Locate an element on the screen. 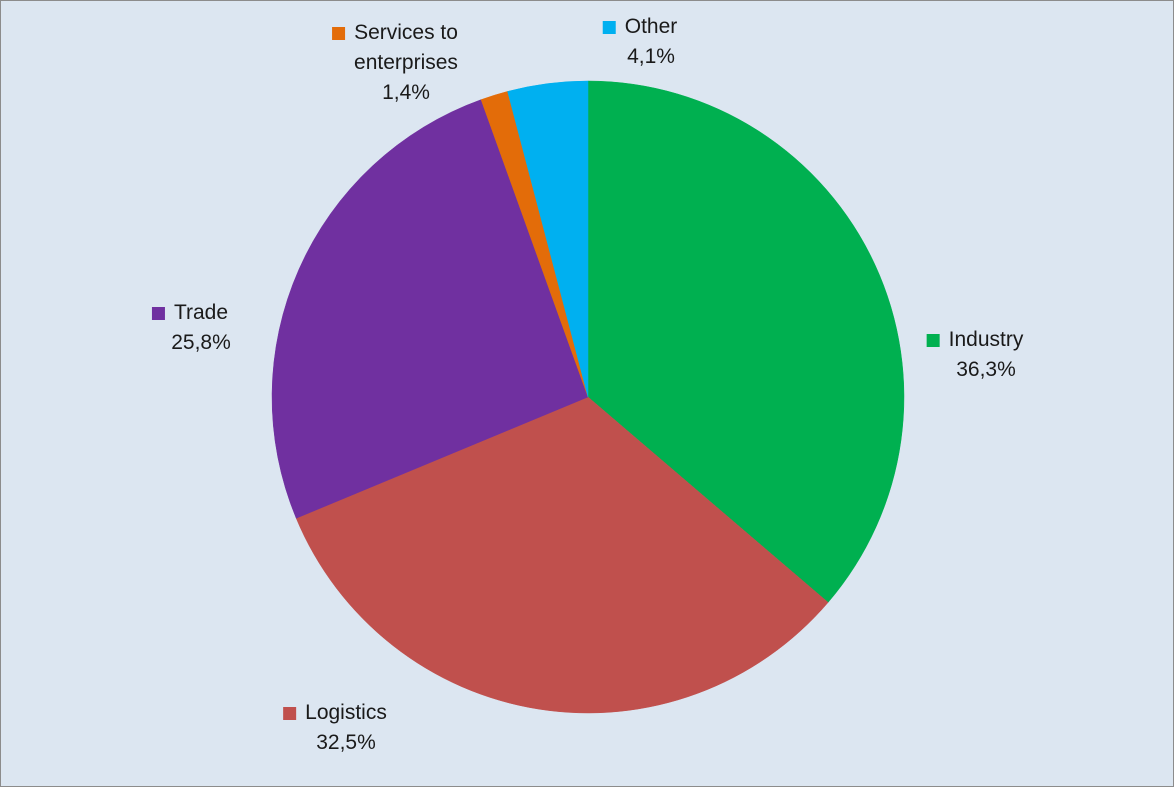 The width and height of the screenshot is (1174, 787). legend-marker-trade is located at coordinates (158, 313).